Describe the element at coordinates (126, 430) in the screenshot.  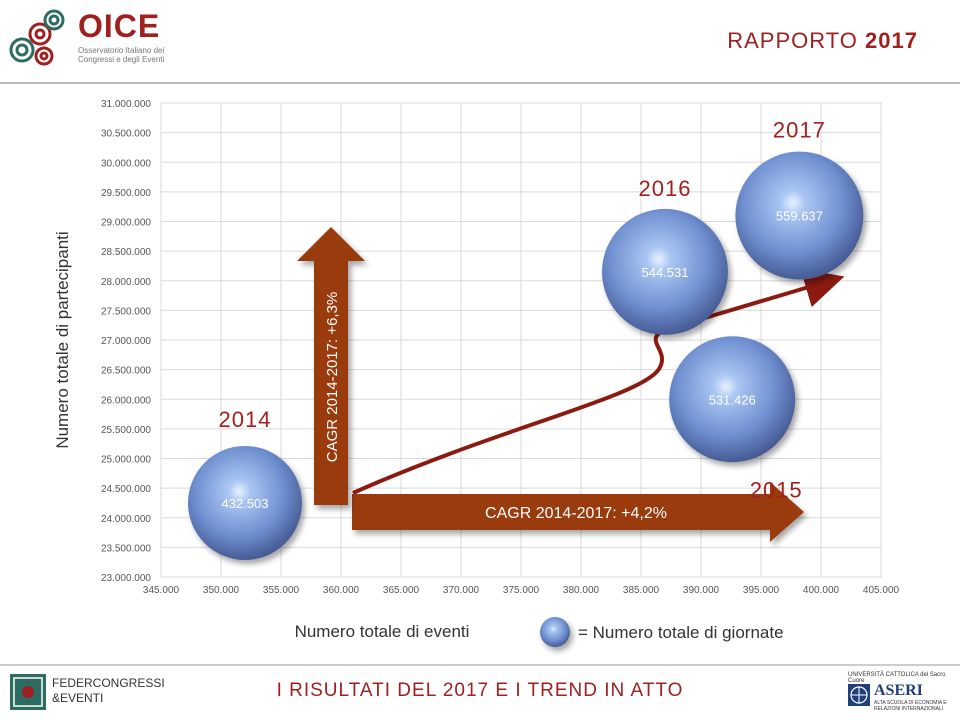
I see `y-tick-label: 25.500.000` at that location.